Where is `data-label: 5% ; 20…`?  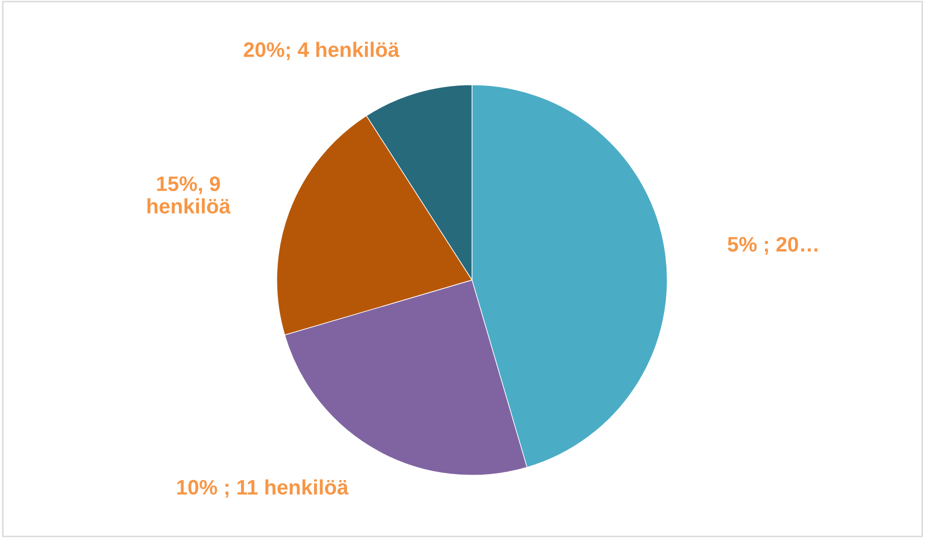 data-label: 5% ; 20… is located at coordinates (773, 245).